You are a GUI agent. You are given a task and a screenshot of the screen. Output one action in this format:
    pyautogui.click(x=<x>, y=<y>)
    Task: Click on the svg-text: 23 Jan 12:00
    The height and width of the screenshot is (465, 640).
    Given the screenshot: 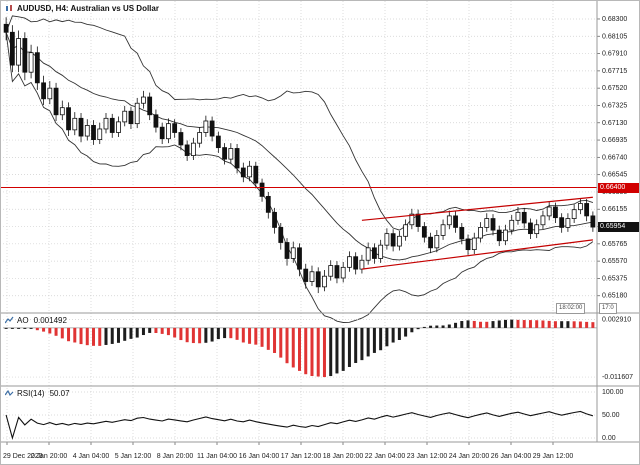 What is the action you would take?
    pyautogui.click(x=427, y=456)
    